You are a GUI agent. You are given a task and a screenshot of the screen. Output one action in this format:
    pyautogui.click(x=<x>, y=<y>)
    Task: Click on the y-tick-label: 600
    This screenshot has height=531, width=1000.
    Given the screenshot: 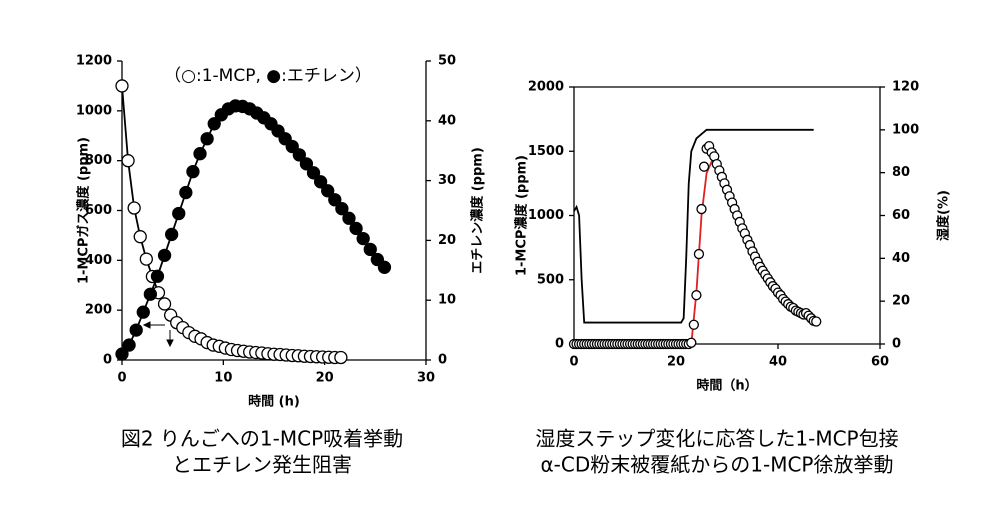 What is the action you would take?
    pyautogui.click(x=98, y=210)
    